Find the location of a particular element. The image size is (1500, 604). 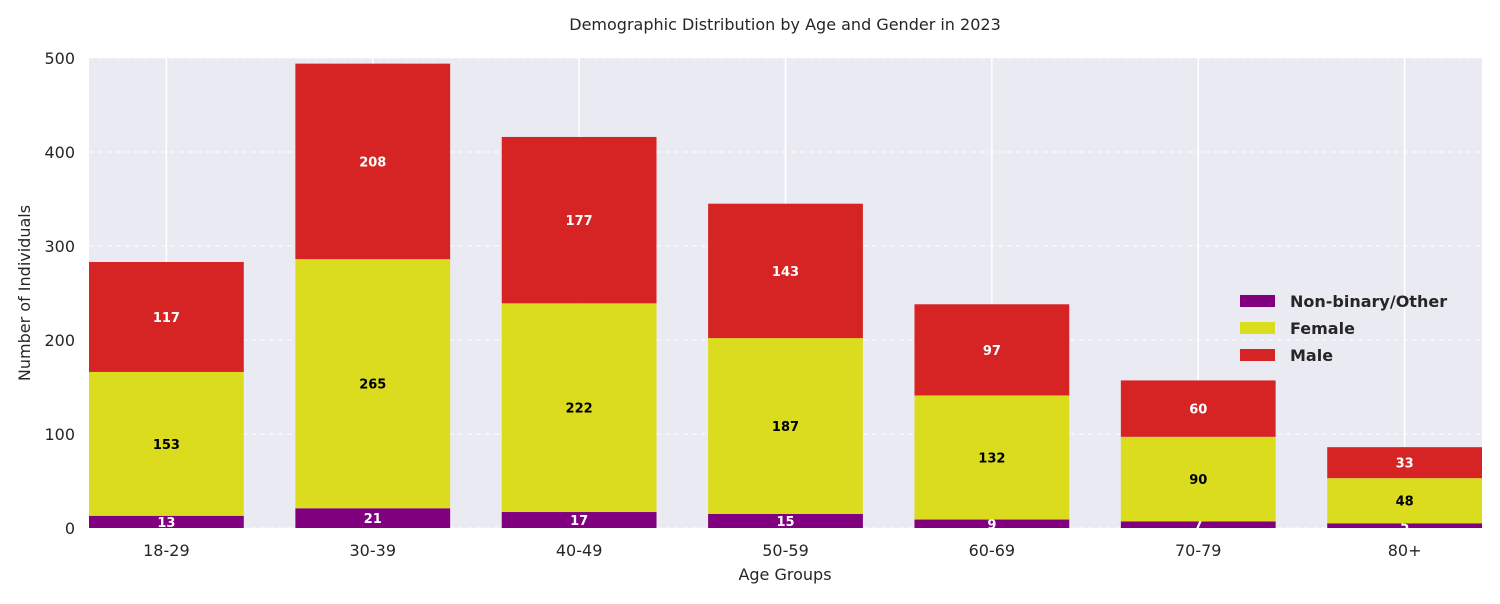

bar-value-label: 33 is located at coordinates (1405, 464).